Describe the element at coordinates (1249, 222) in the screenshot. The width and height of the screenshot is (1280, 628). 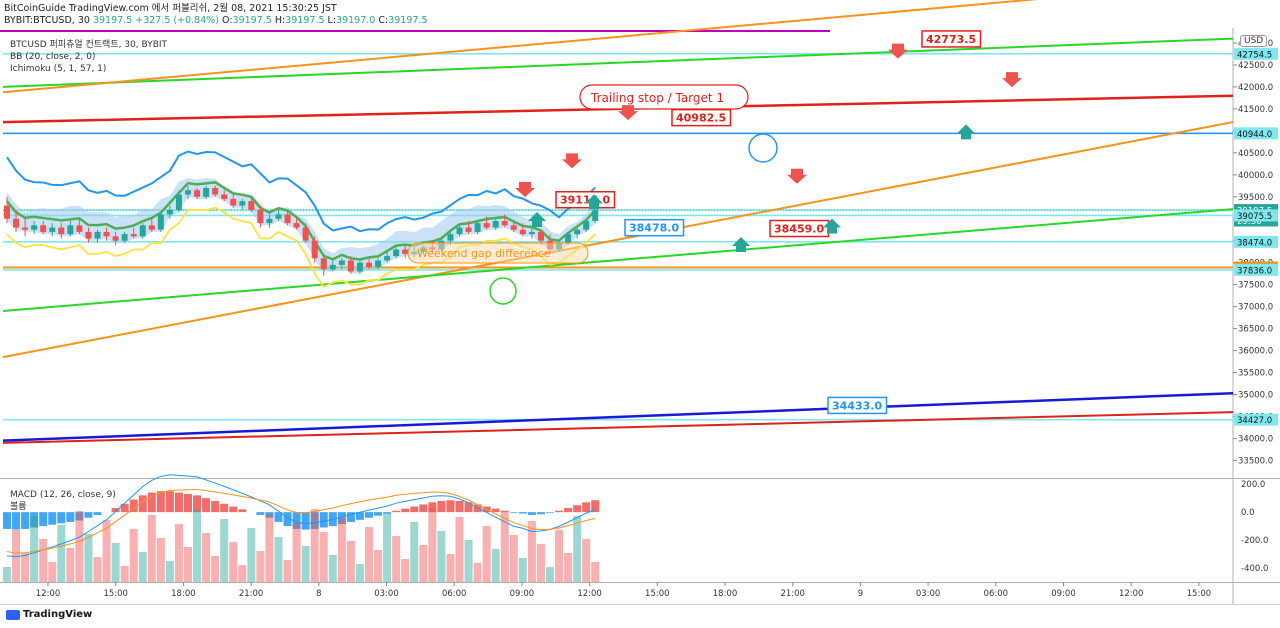
I see `price-label: 29:36` at that location.